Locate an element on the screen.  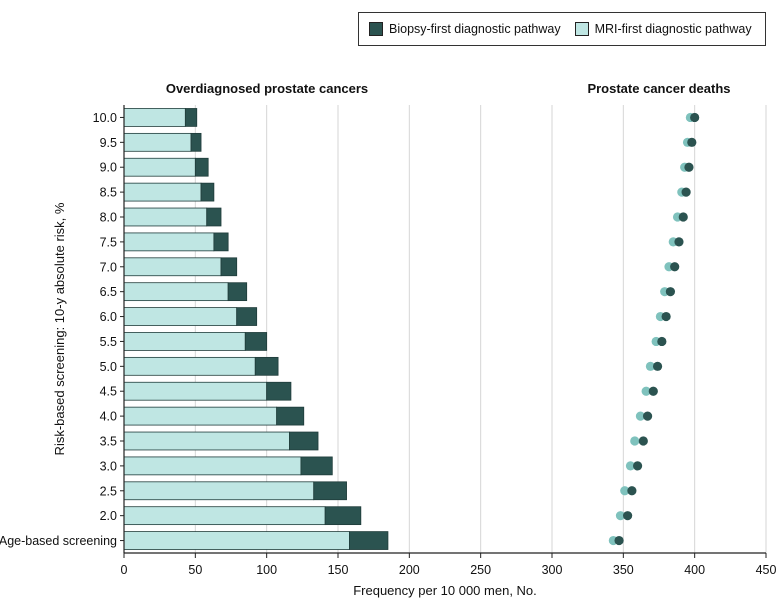
x-tick-label: 100 is located at coordinates (266, 570).